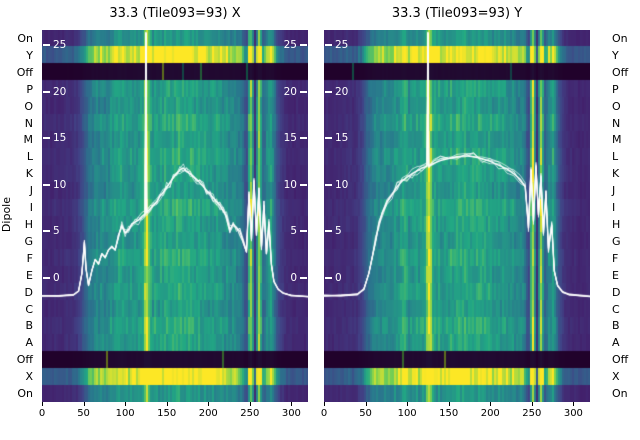 This screenshot has height=440, width=640. I want to click on panel-x-title: 33.3 (Tile093=93) X, so click(175, 13).